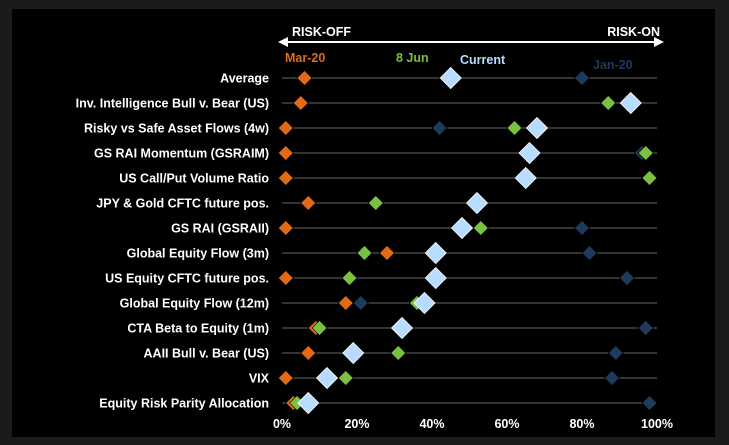 The height and width of the screenshot is (445, 729). What do you see at coordinates (529, 153) in the screenshot?
I see `point-current-gs-rai-momentum-gsraim` at bounding box center [529, 153].